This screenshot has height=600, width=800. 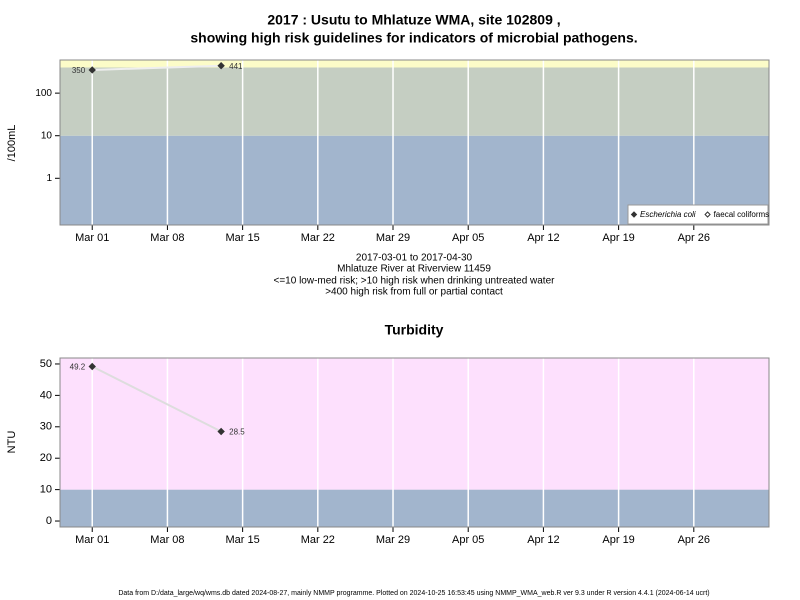 I want to click on note: Mhlatuze River at Riverview 11459, so click(x=414, y=269).